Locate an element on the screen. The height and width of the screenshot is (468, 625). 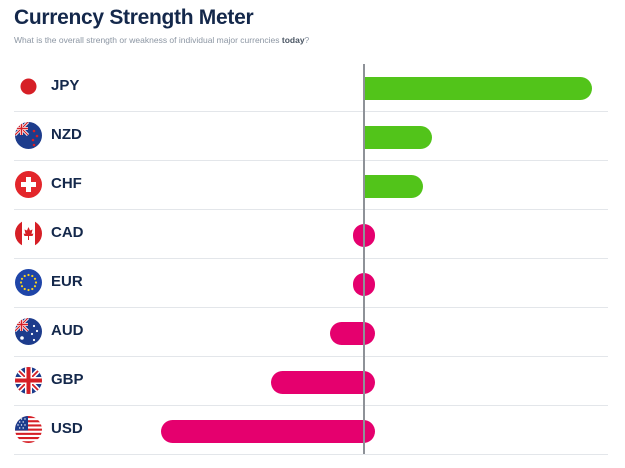
currency-code: CHF is located at coordinates (66, 183).